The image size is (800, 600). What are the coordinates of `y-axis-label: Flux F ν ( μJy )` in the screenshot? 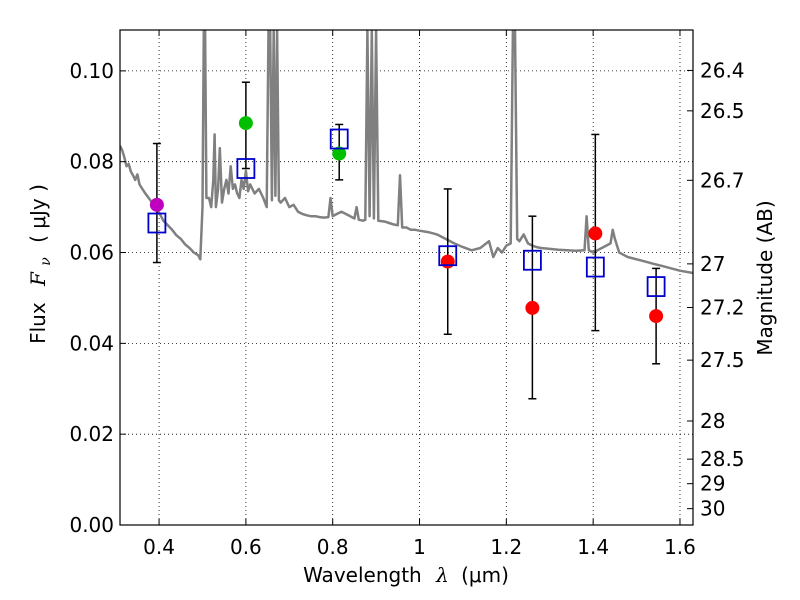 It's located at (40, 264).